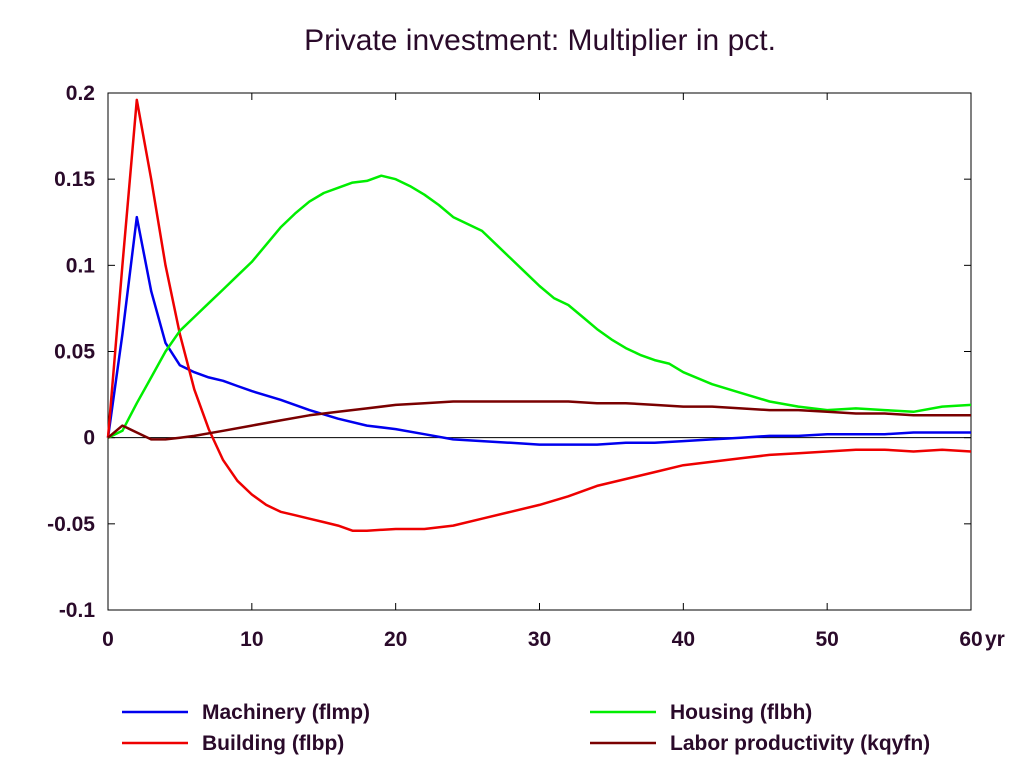  What do you see at coordinates (539, 639) in the screenshot?
I see `x-tick-label: 30` at bounding box center [539, 639].